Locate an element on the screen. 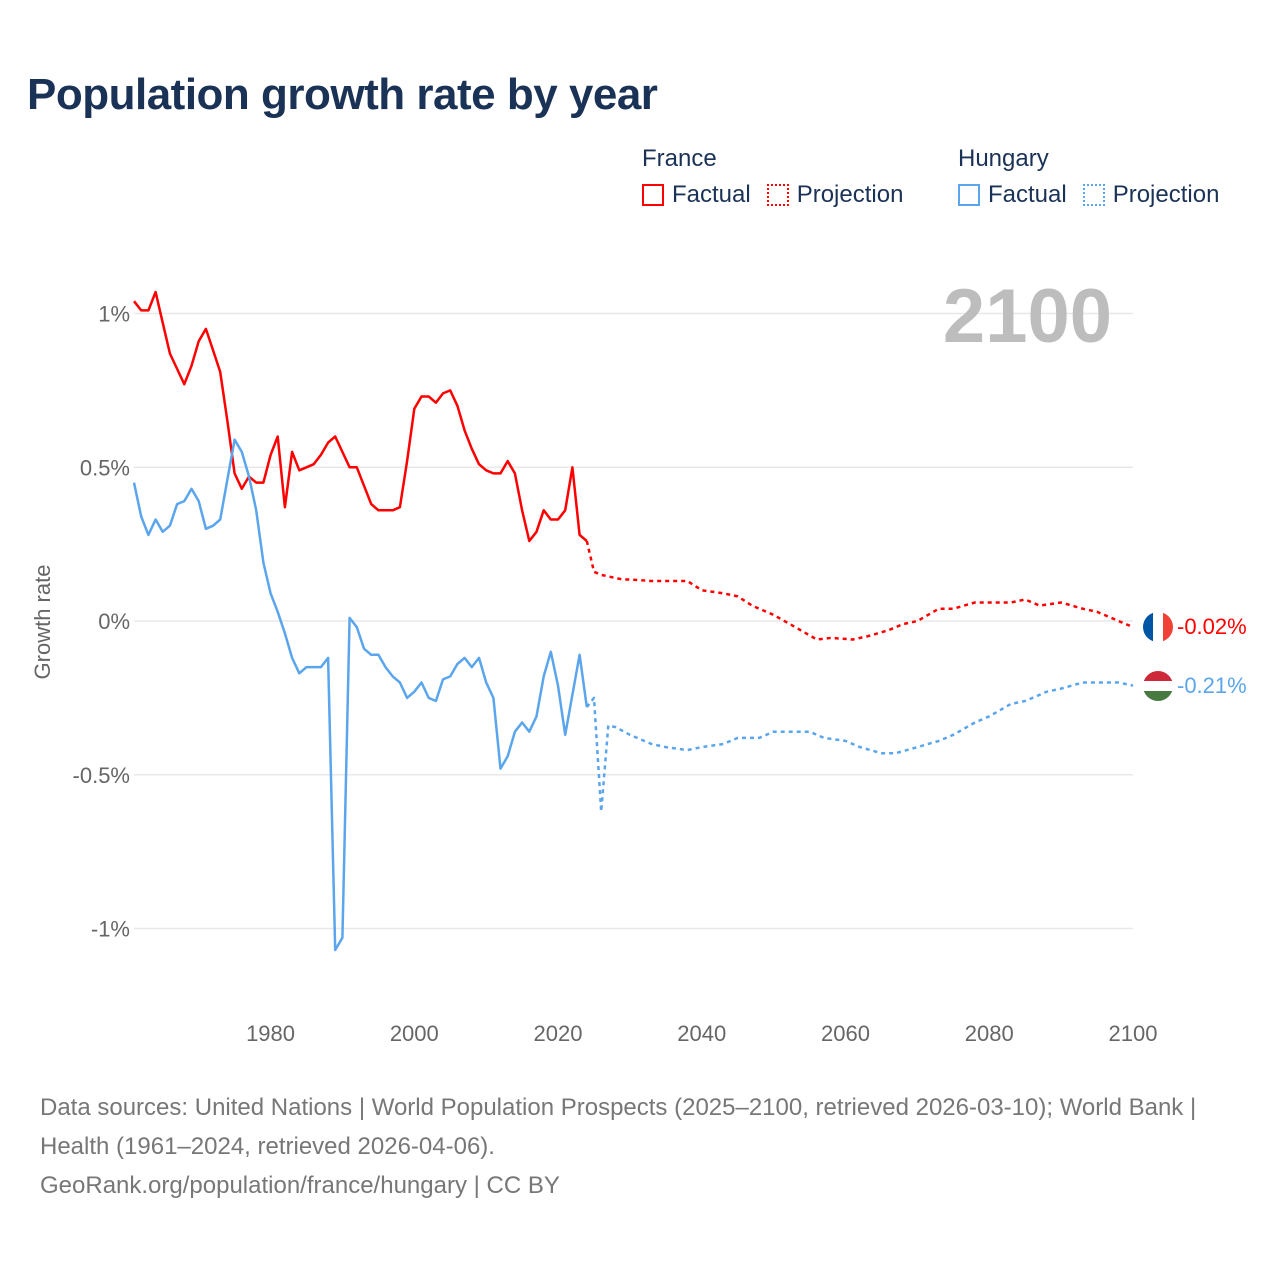 The image size is (1280, 1280). france-factual-series is located at coordinates (360, 416).